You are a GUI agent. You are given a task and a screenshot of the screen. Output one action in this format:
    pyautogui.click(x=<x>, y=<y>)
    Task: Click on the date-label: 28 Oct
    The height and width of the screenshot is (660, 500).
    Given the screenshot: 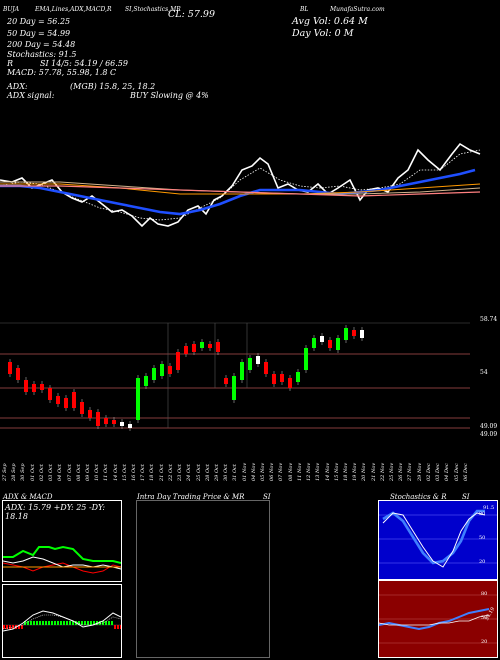 What is the action you would take?
    pyautogui.click(x=207, y=472)
    